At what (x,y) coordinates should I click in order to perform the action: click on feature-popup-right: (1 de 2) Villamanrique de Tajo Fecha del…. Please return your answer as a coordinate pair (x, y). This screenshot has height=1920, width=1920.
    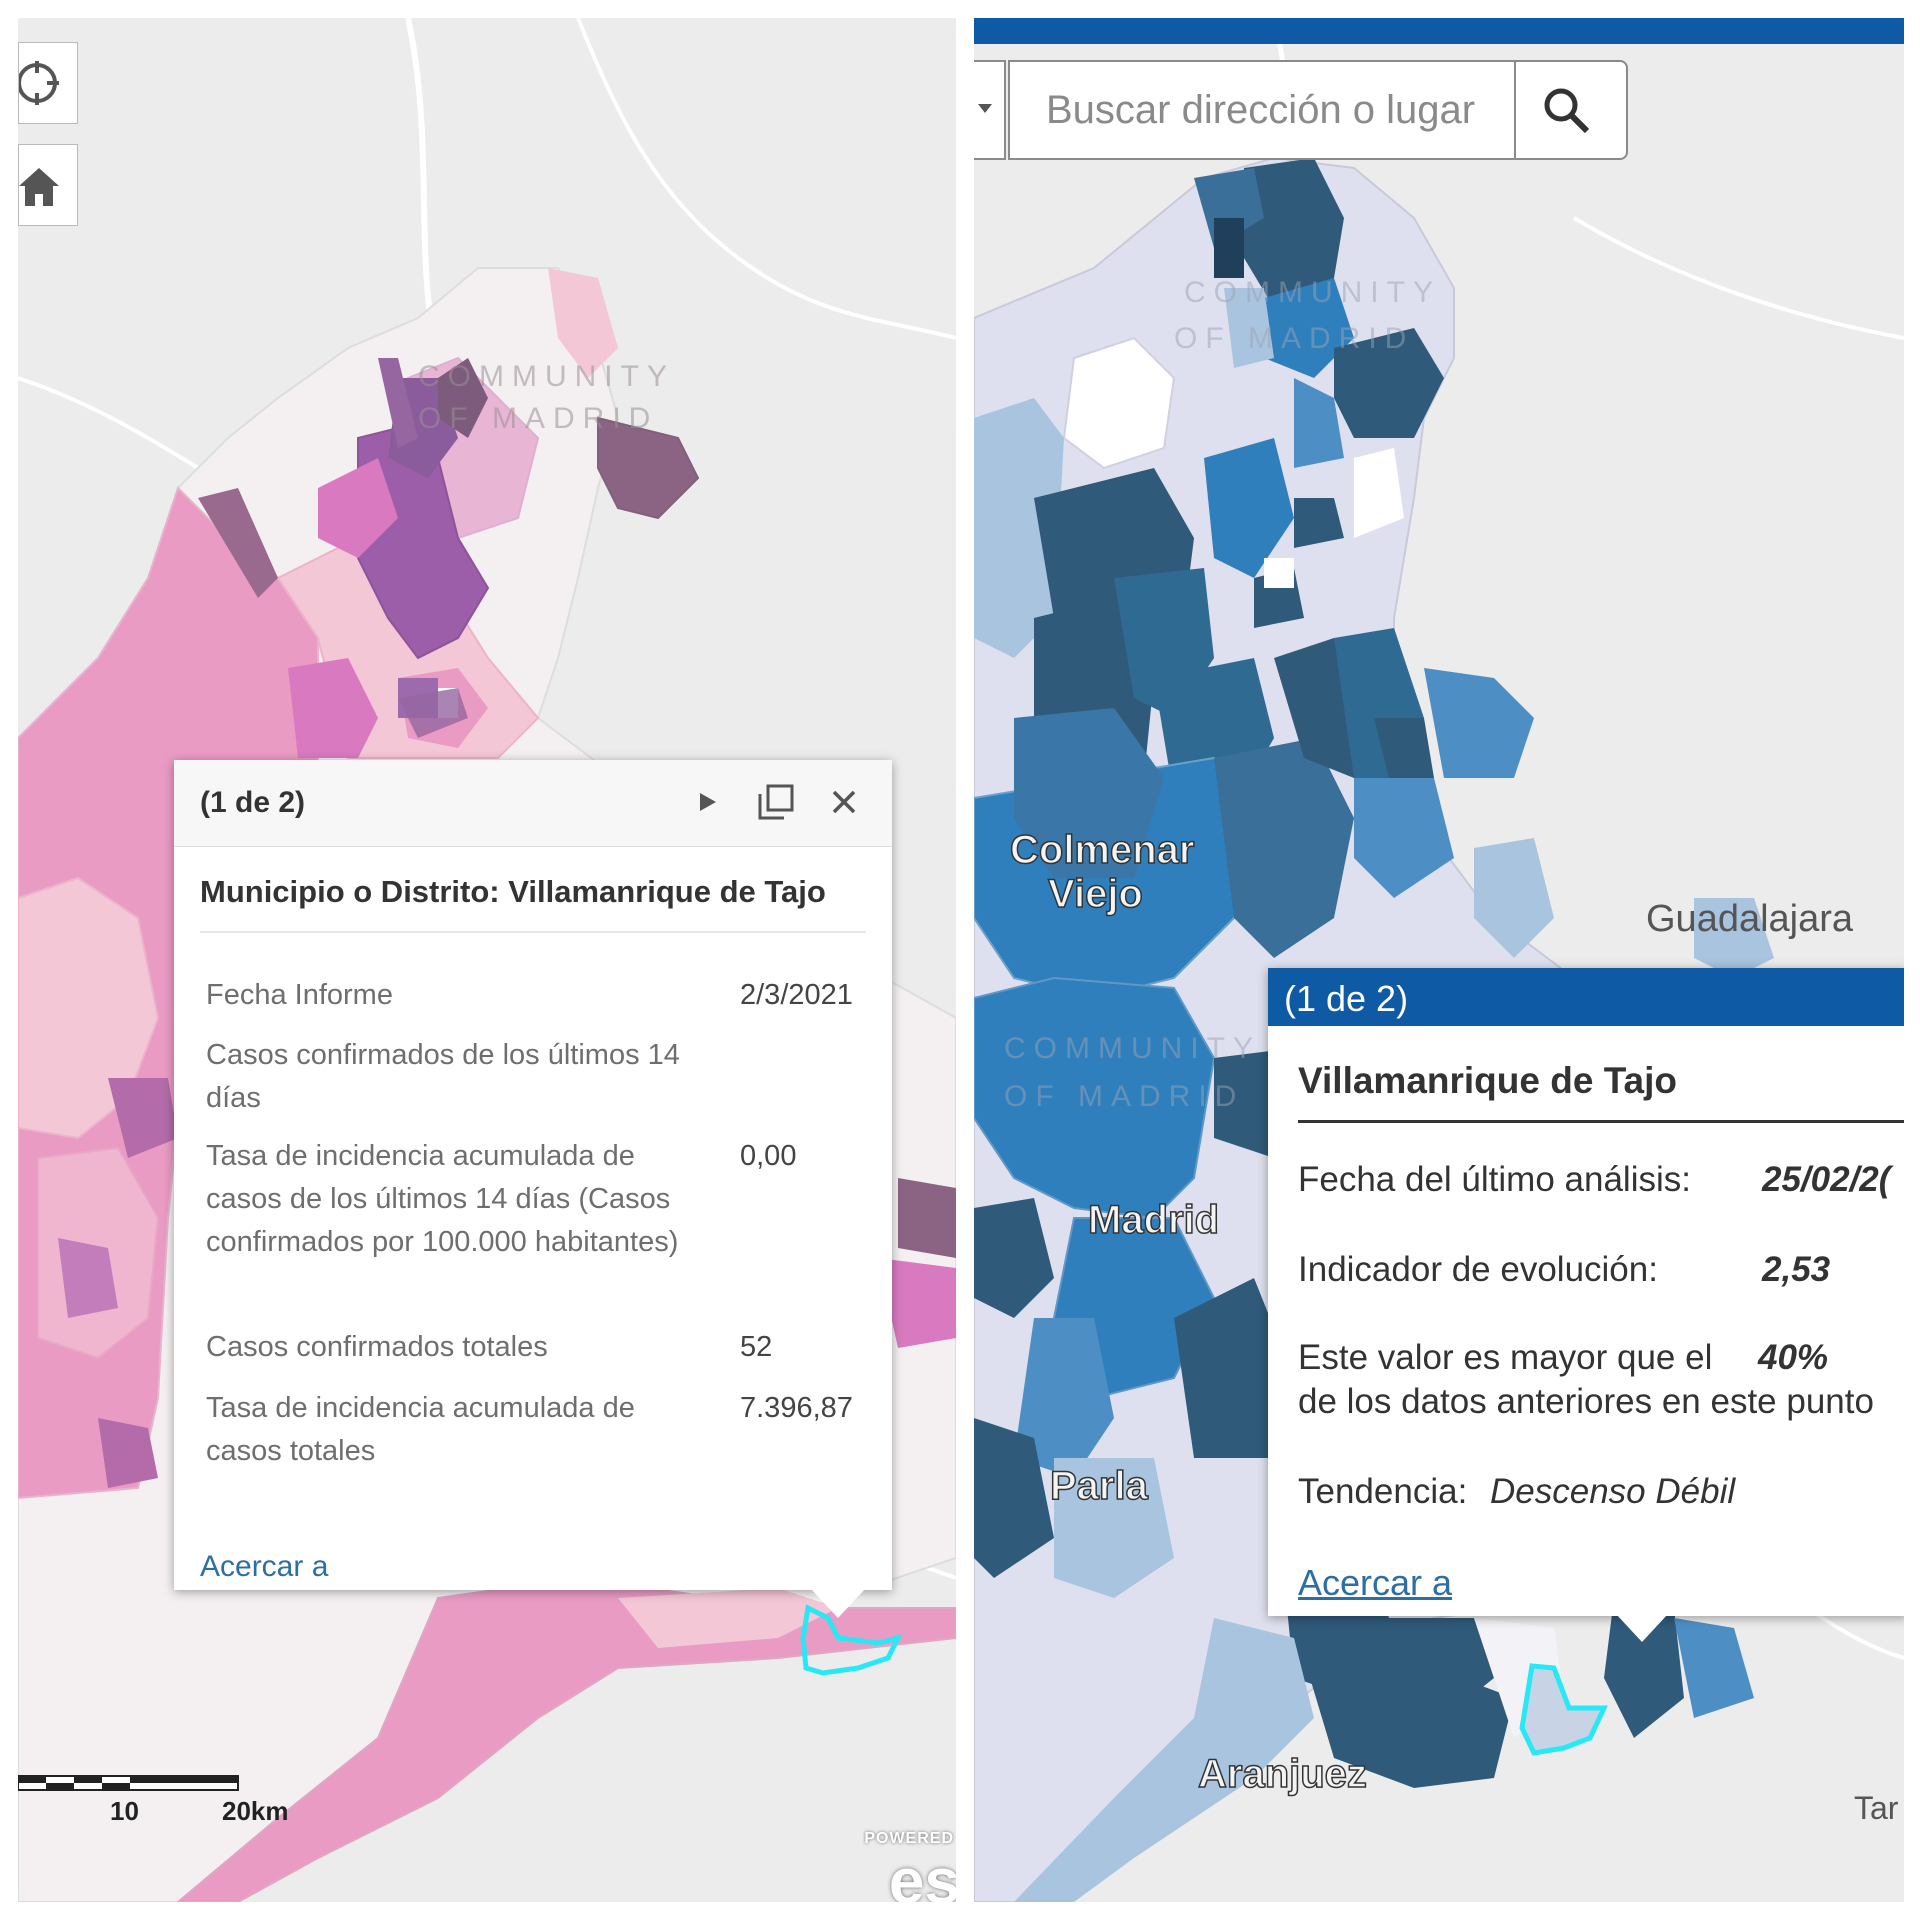
    Looking at the image, I should click on (1586, 1305).